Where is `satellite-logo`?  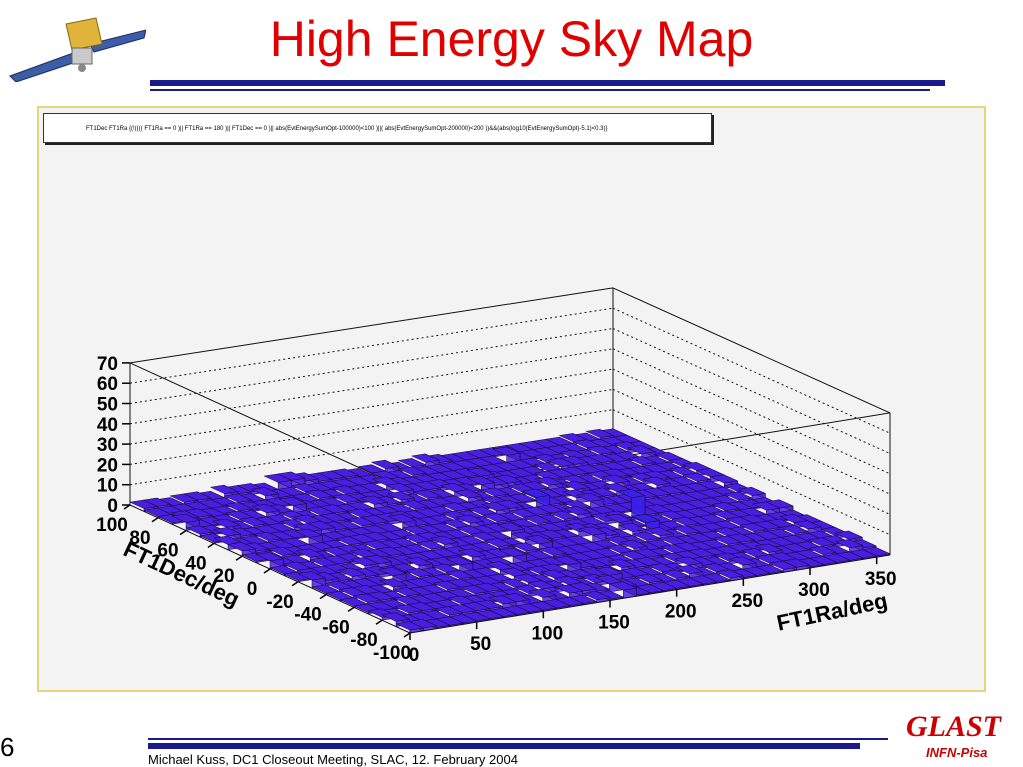
satellite-logo is located at coordinates (76, 43).